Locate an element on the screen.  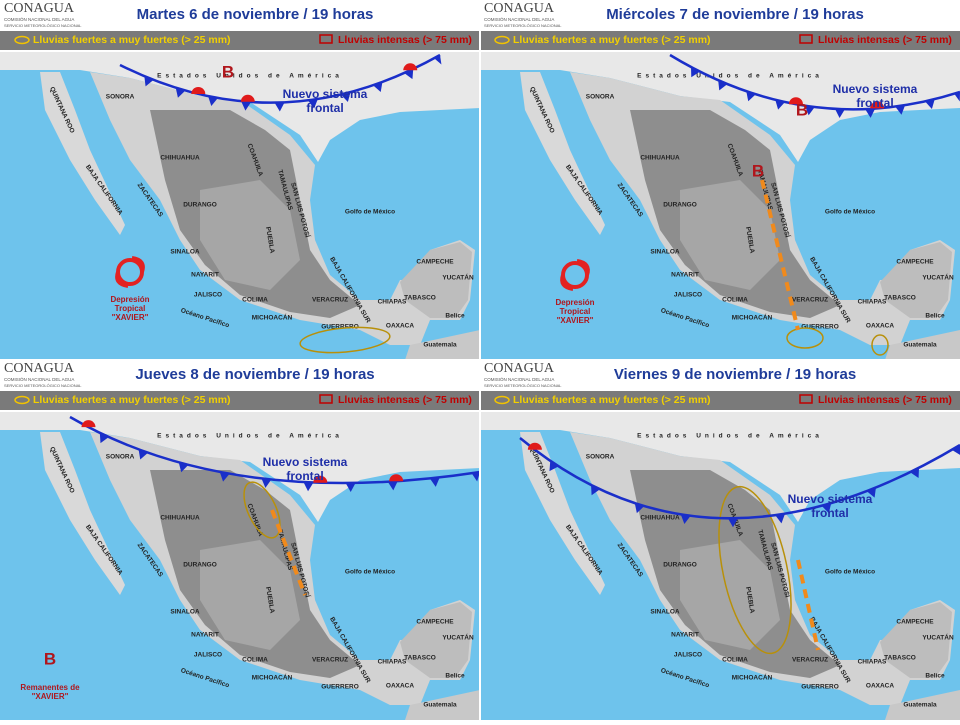
storm-symbol is located at coordinates (130, 272).